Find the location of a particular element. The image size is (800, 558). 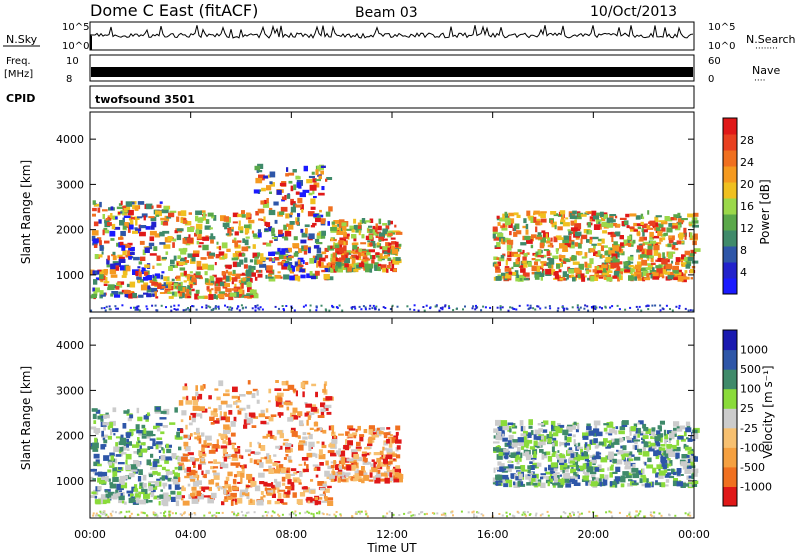

y-tick-label: 3000 is located at coordinates (70, 184).